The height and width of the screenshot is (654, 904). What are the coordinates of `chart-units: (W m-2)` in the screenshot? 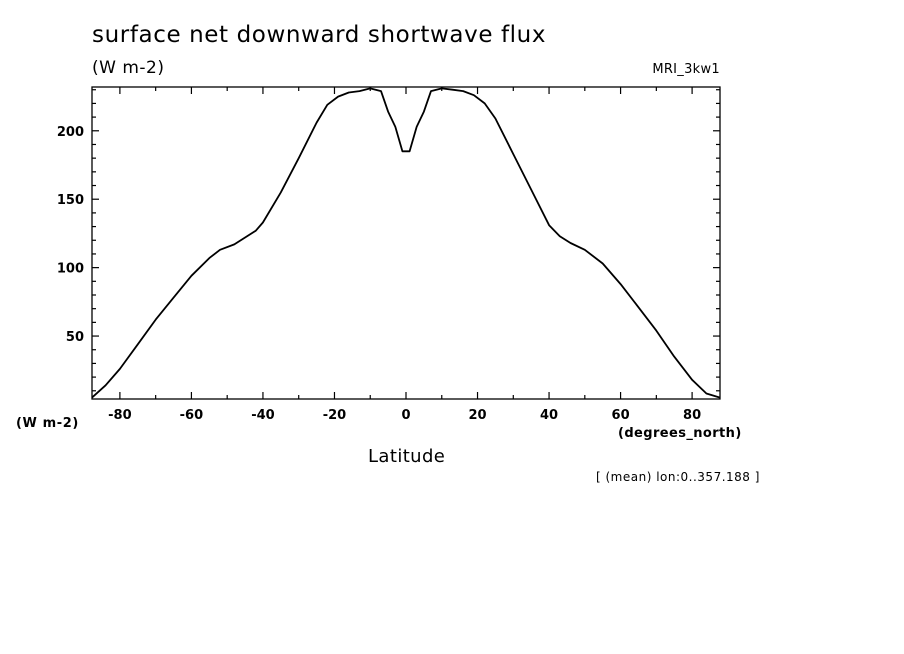 It's located at (128, 68).